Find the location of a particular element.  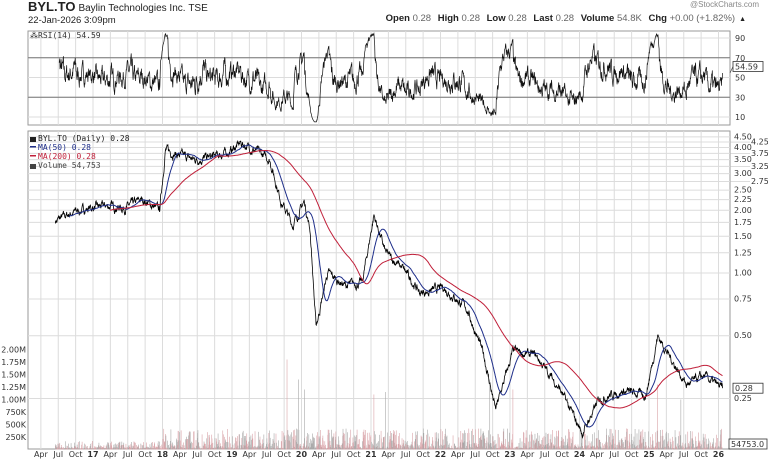

volume-current-tag-text: 54753.0 is located at coordinates (747, 444).